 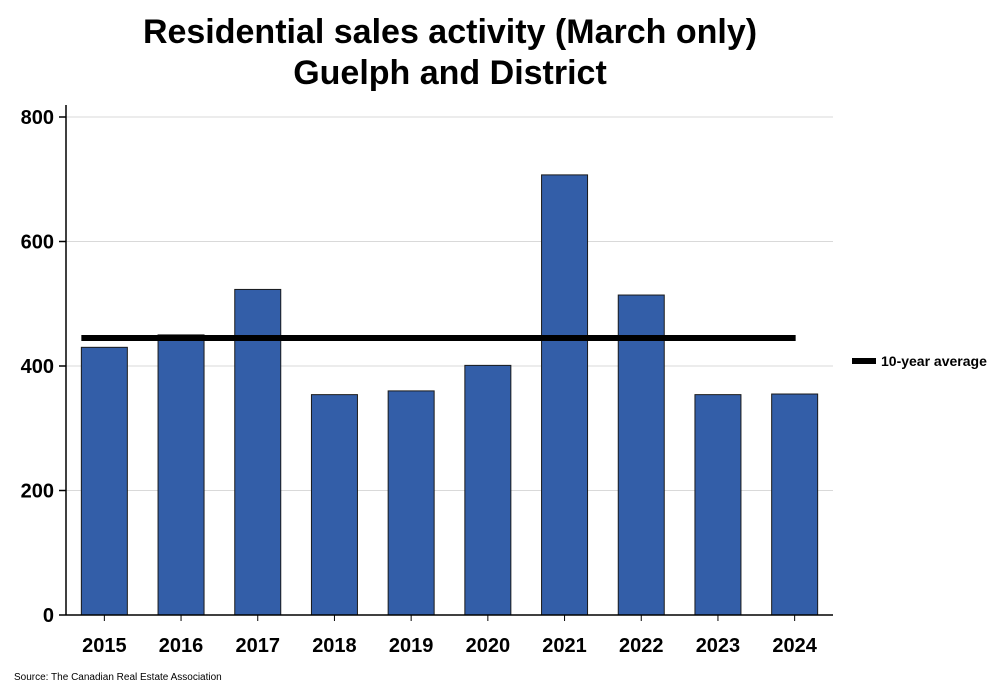 What do you see at coordinates (37, 118) in the screenshot?
I see `y-tick-label-800: 800` at bounding box center [37, 118].